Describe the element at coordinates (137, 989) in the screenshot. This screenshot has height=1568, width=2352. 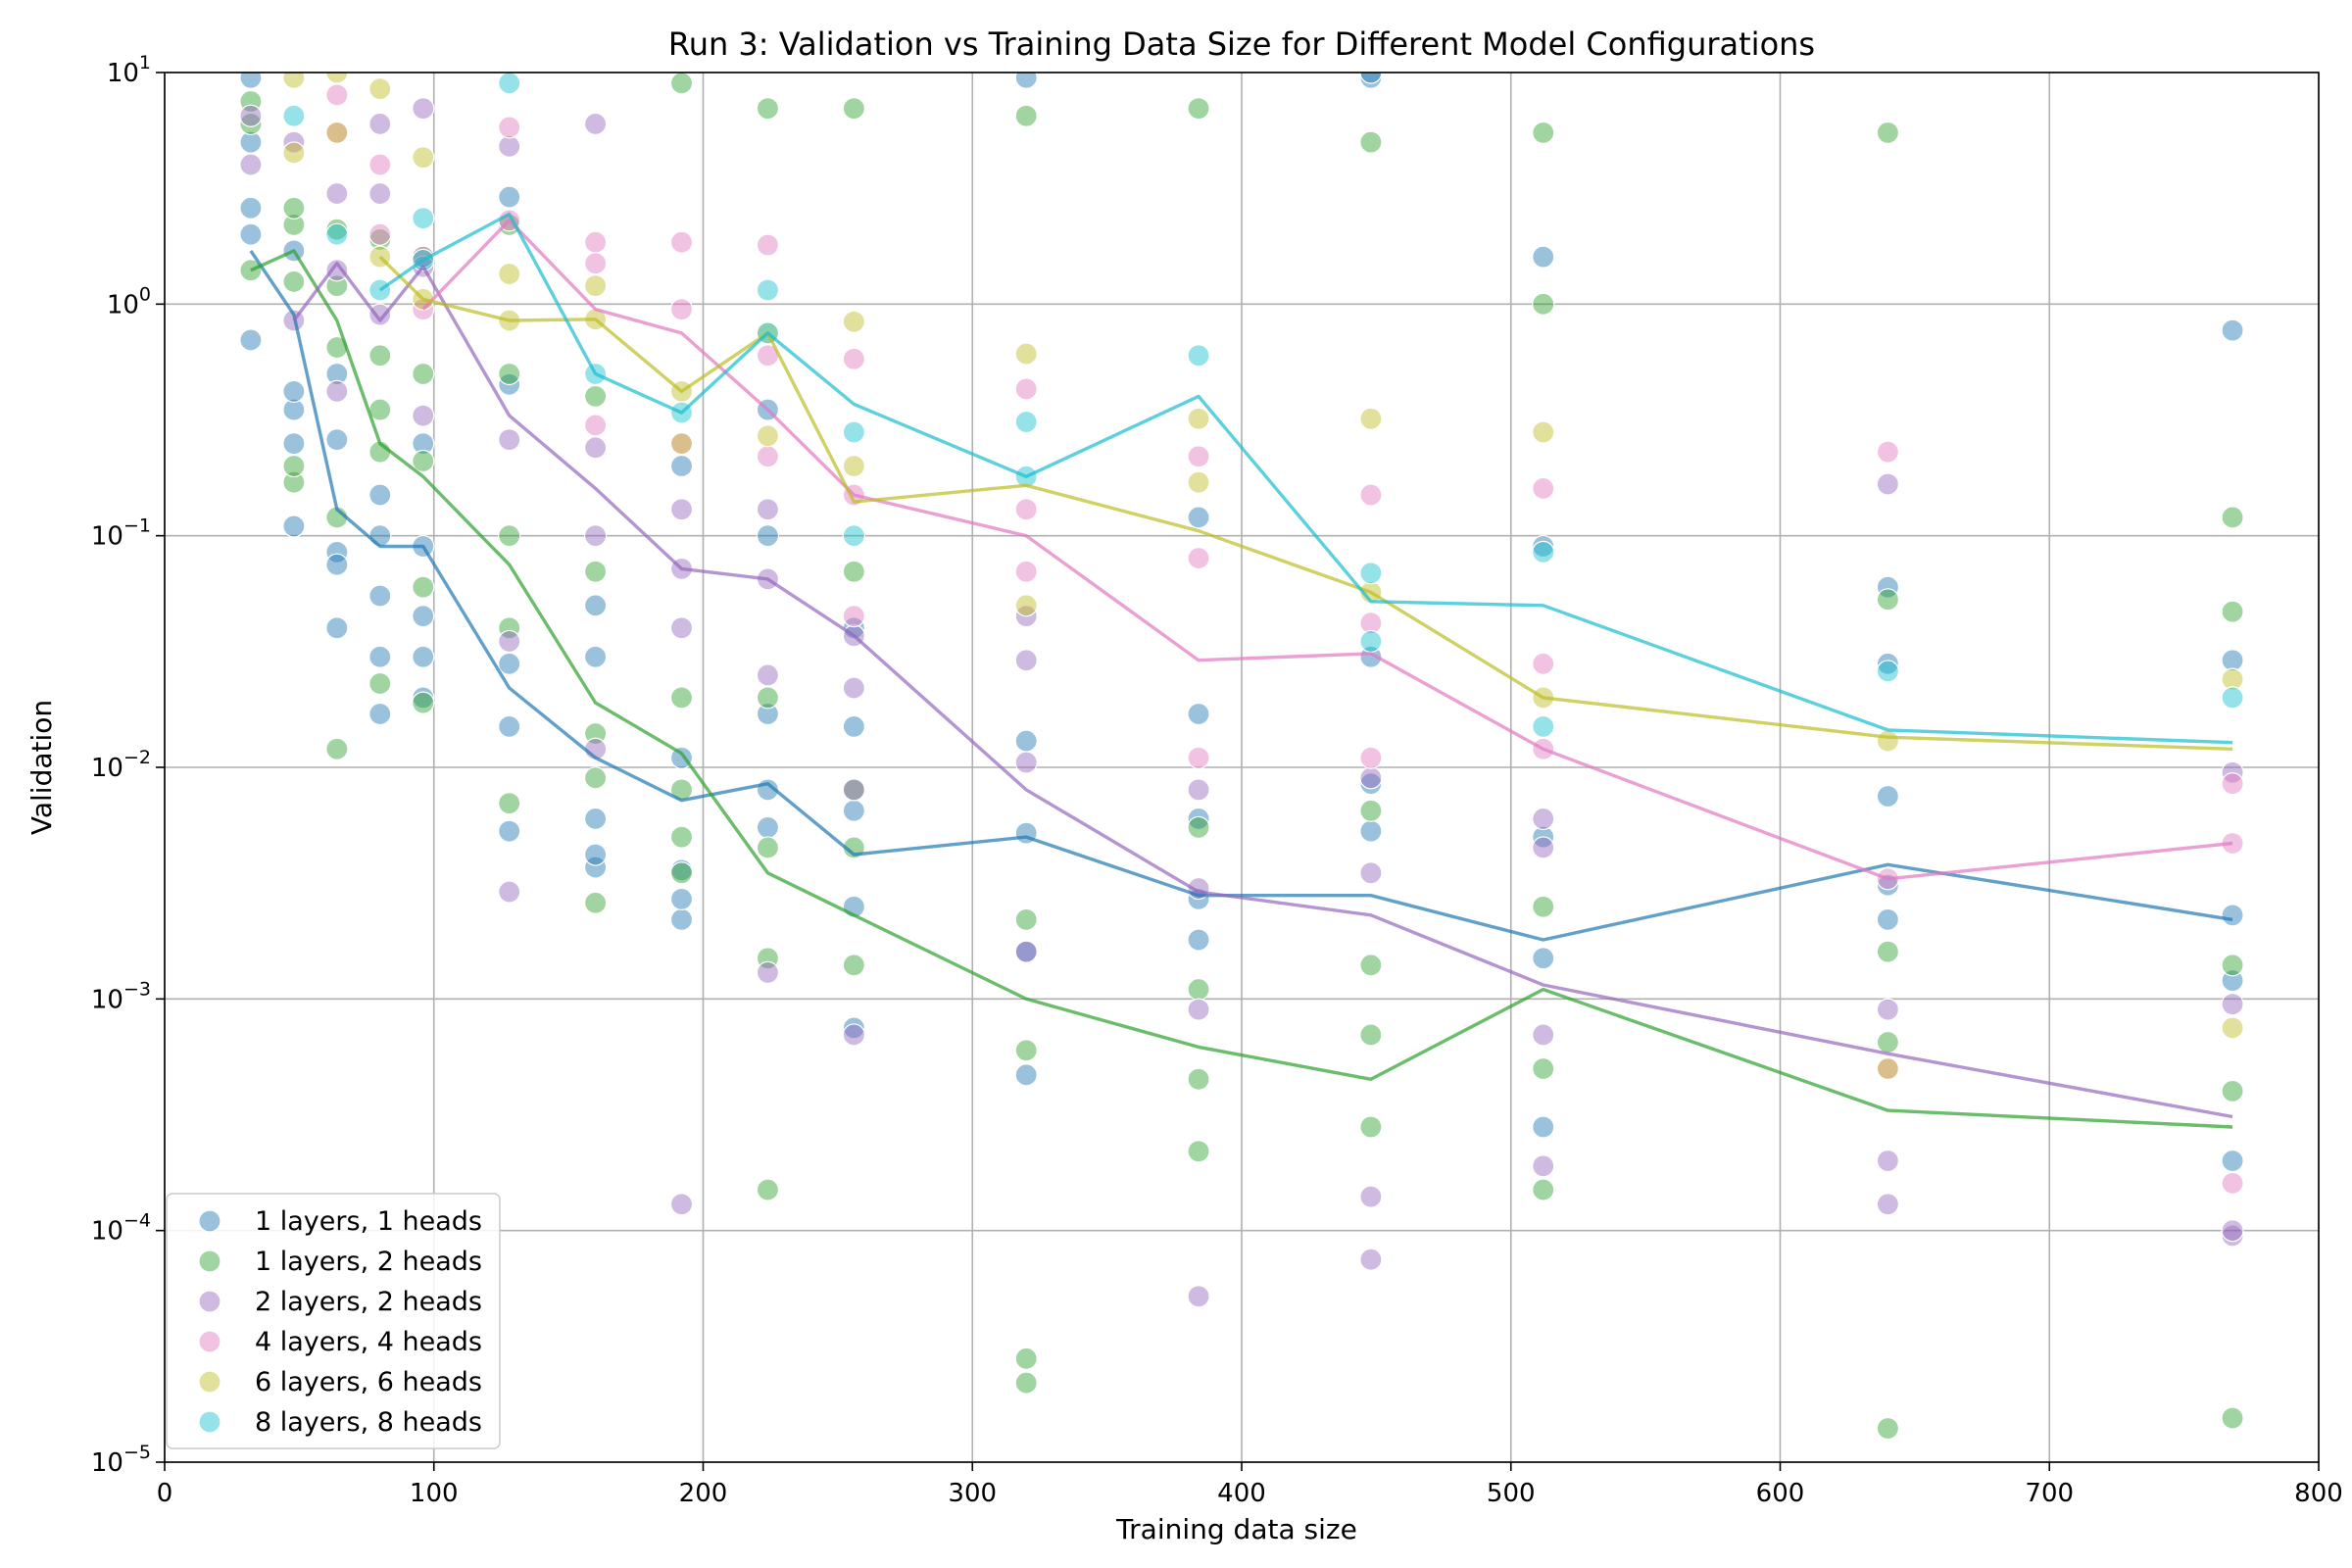
I see `y-tick-exponent: −3` at that location.